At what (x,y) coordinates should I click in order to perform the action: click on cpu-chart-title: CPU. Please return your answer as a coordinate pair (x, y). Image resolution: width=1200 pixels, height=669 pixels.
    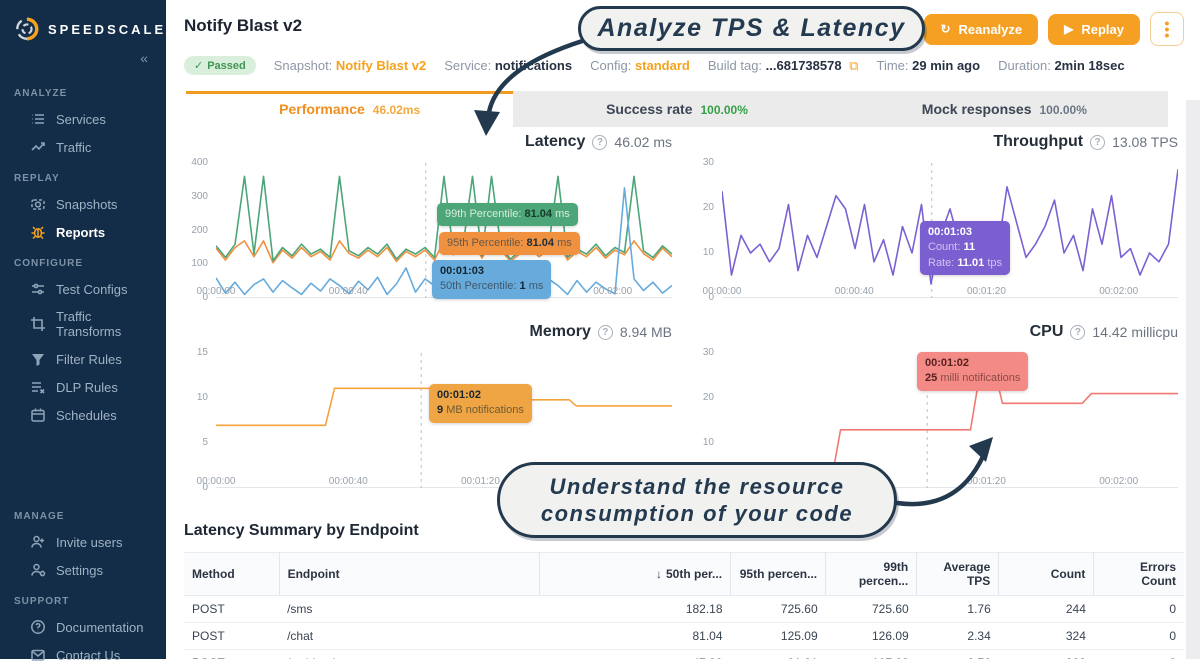
    Looking at the image, I should click on (1047, 332).